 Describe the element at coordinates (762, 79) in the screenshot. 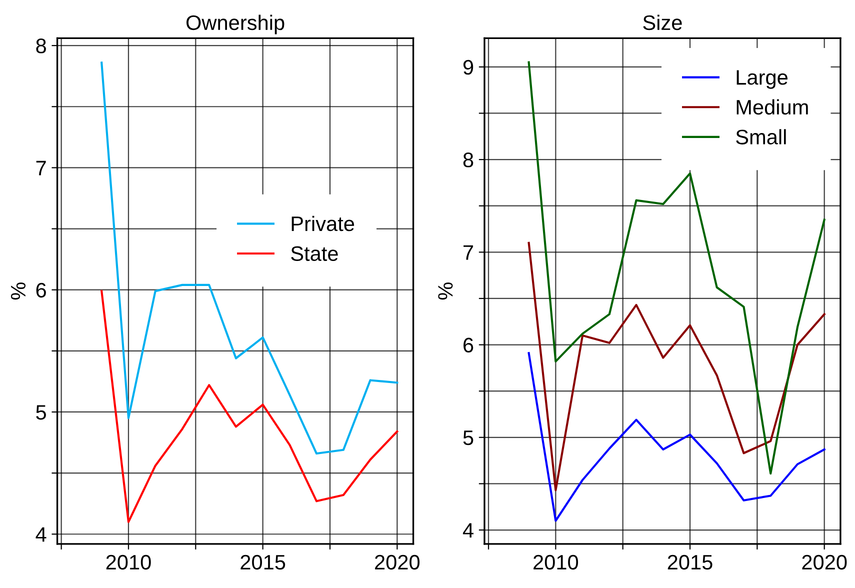

I see `legend-label: Large` at that location.